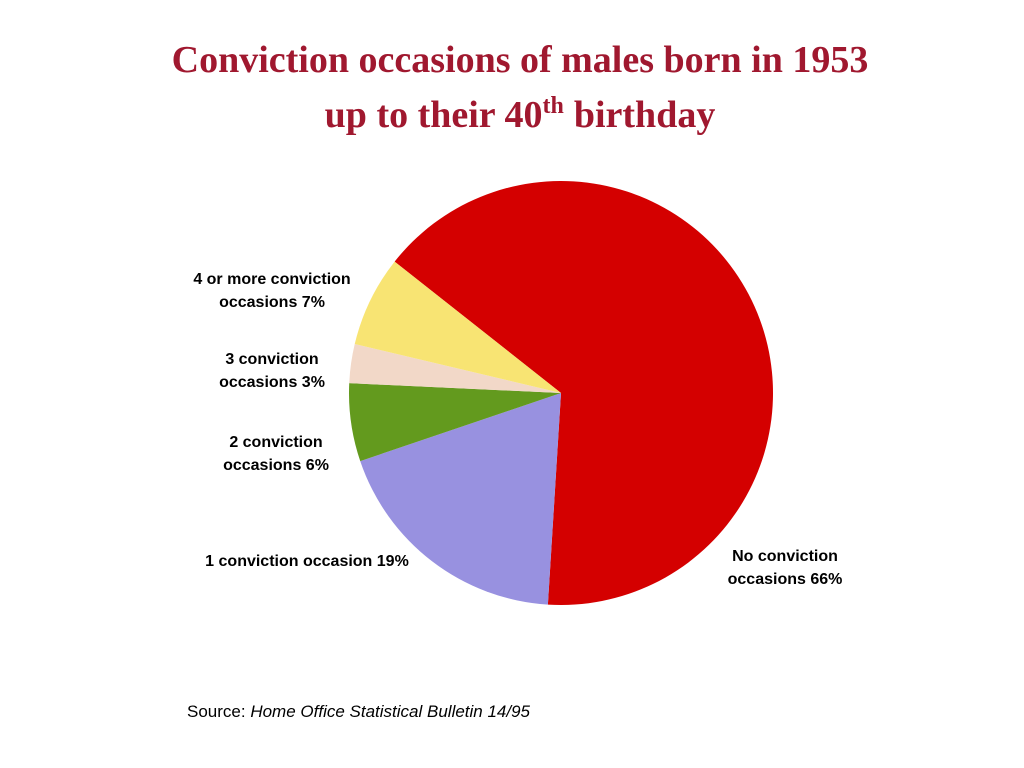 This screenshot has width=1024, height=768. I want to click on value-label: 19%, so click(392, 561).